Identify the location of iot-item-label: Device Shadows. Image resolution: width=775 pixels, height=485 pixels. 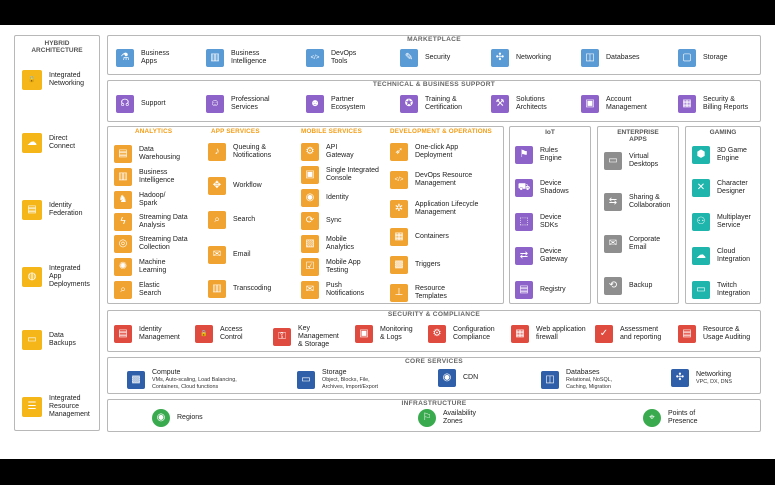
(554, 187).